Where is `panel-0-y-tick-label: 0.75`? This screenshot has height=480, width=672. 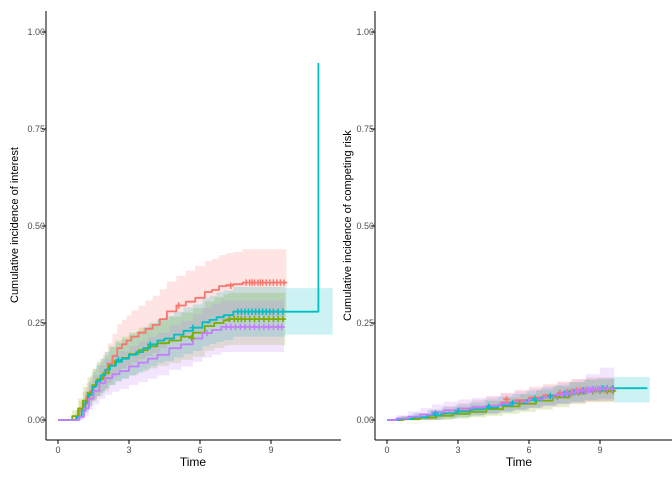 panel-0-y-tick-label: 0.75 is located at coordinates (36, 128).